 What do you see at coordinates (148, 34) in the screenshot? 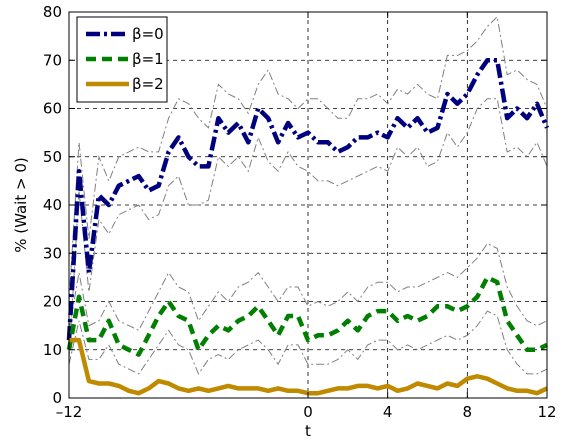
I see `legend-label: β=0` at bounding box center [148, 34].